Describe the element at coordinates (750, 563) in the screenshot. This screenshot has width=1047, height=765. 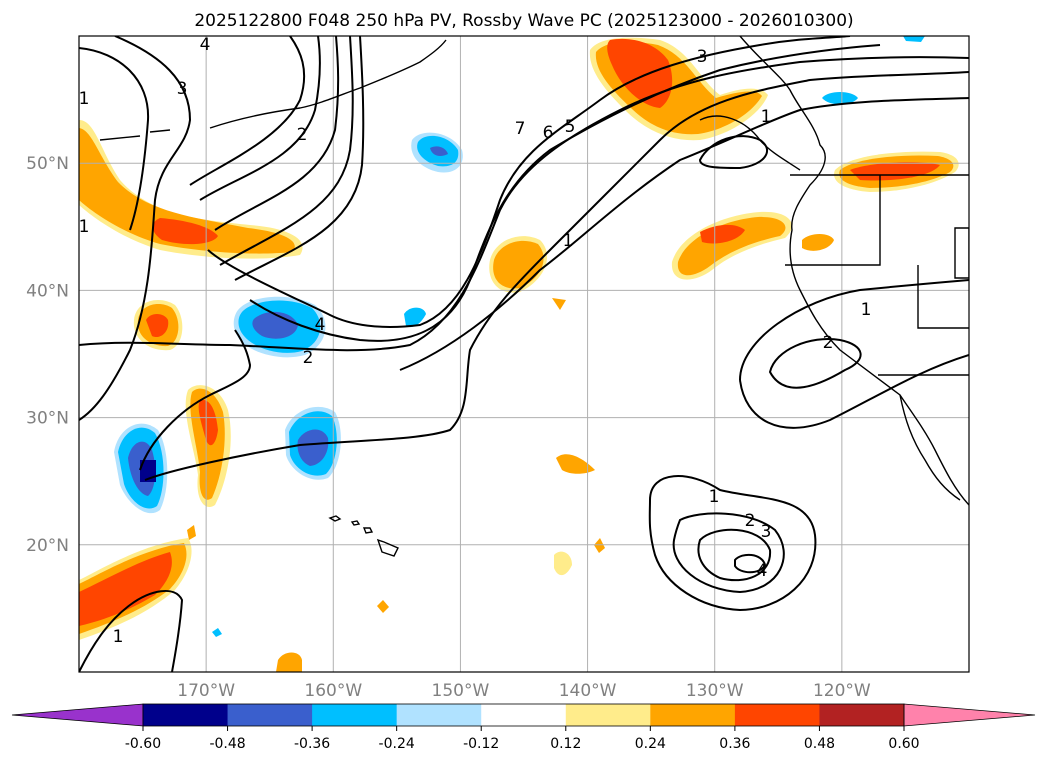
I see `contour-4-south-closed` at that location.